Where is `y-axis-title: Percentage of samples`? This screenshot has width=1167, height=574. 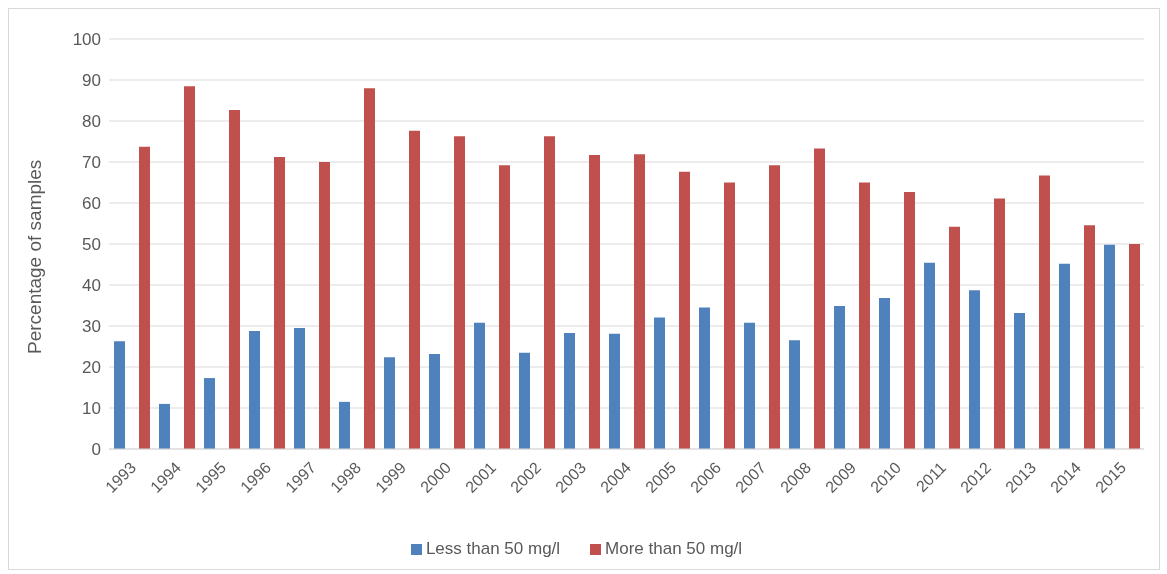
y-axis-title: Percentage of samples is located at coordinates (34, 256).